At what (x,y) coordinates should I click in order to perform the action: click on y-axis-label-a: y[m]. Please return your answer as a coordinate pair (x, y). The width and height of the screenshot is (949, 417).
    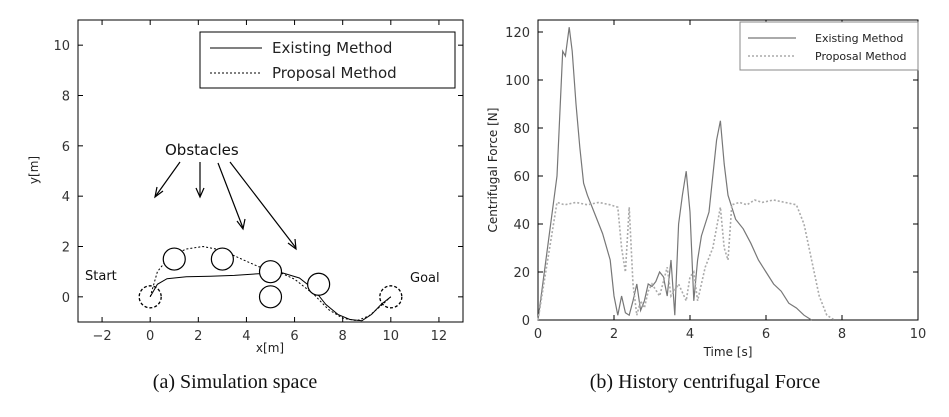
    Looking at the image, I should click on (34, 170).